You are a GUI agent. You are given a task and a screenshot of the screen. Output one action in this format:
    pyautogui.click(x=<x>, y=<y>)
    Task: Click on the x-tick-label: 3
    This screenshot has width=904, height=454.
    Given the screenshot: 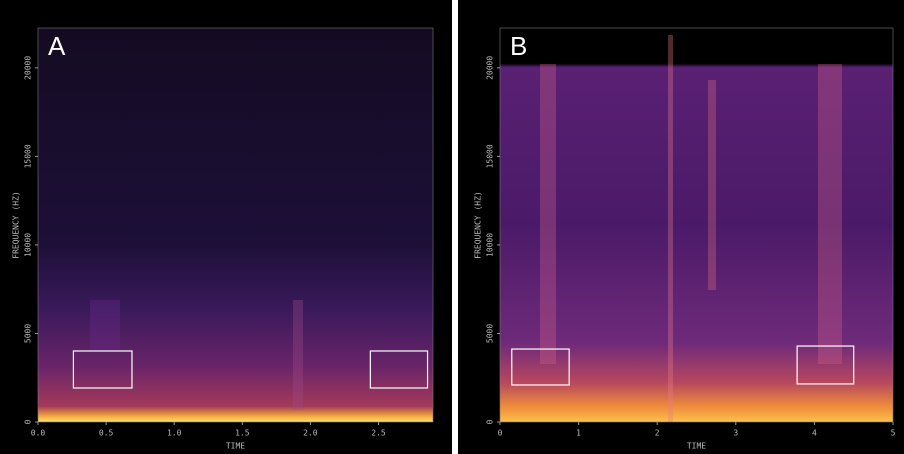 What is the action you would take?
    pyautogui.click(x=735, y=433)
    